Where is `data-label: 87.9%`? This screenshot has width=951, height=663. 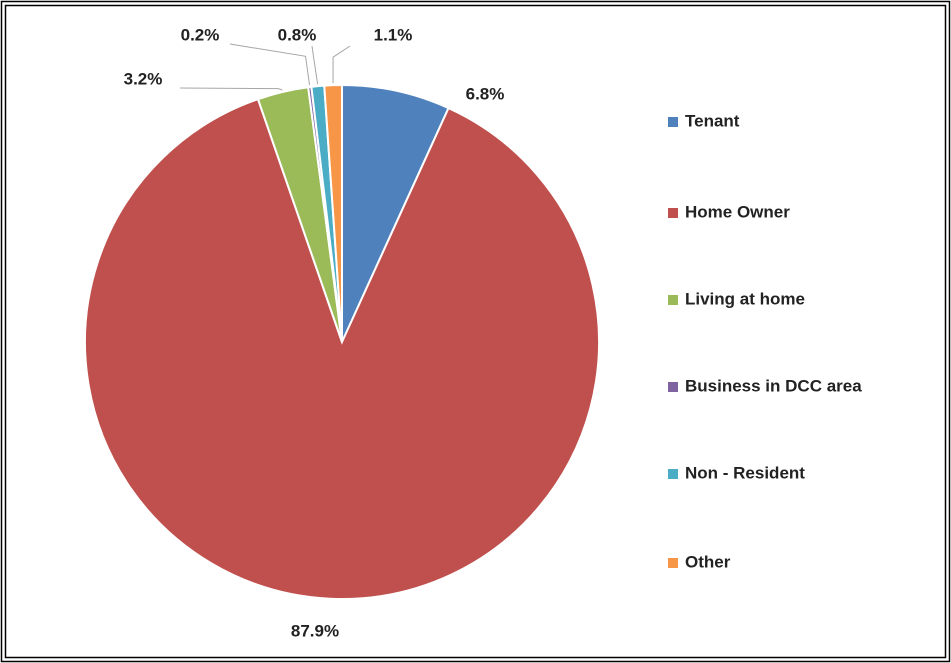
data-label: 87.9% is located at coordinates (315, 630).